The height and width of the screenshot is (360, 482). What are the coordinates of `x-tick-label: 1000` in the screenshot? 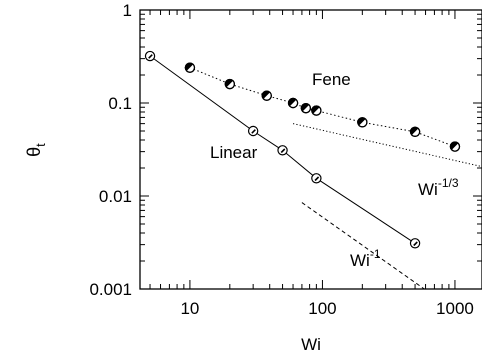 It's located at (455, 308).